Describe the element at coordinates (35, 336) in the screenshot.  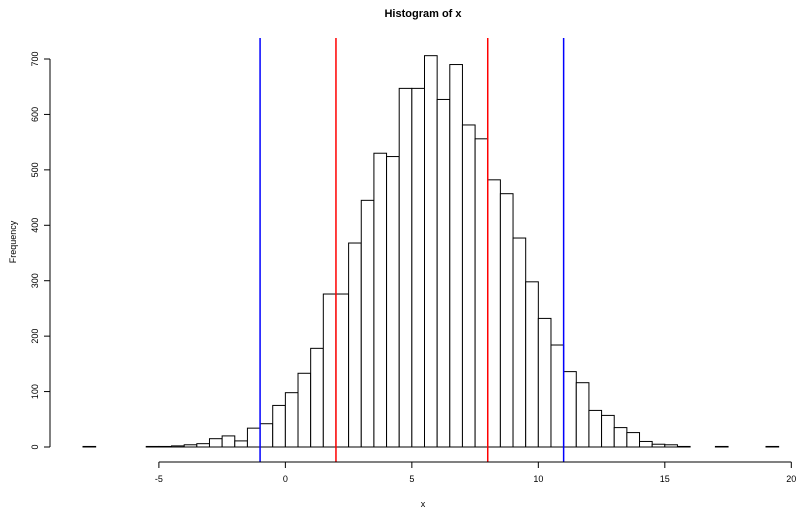
I see `y-tick-label: 200` at that location.